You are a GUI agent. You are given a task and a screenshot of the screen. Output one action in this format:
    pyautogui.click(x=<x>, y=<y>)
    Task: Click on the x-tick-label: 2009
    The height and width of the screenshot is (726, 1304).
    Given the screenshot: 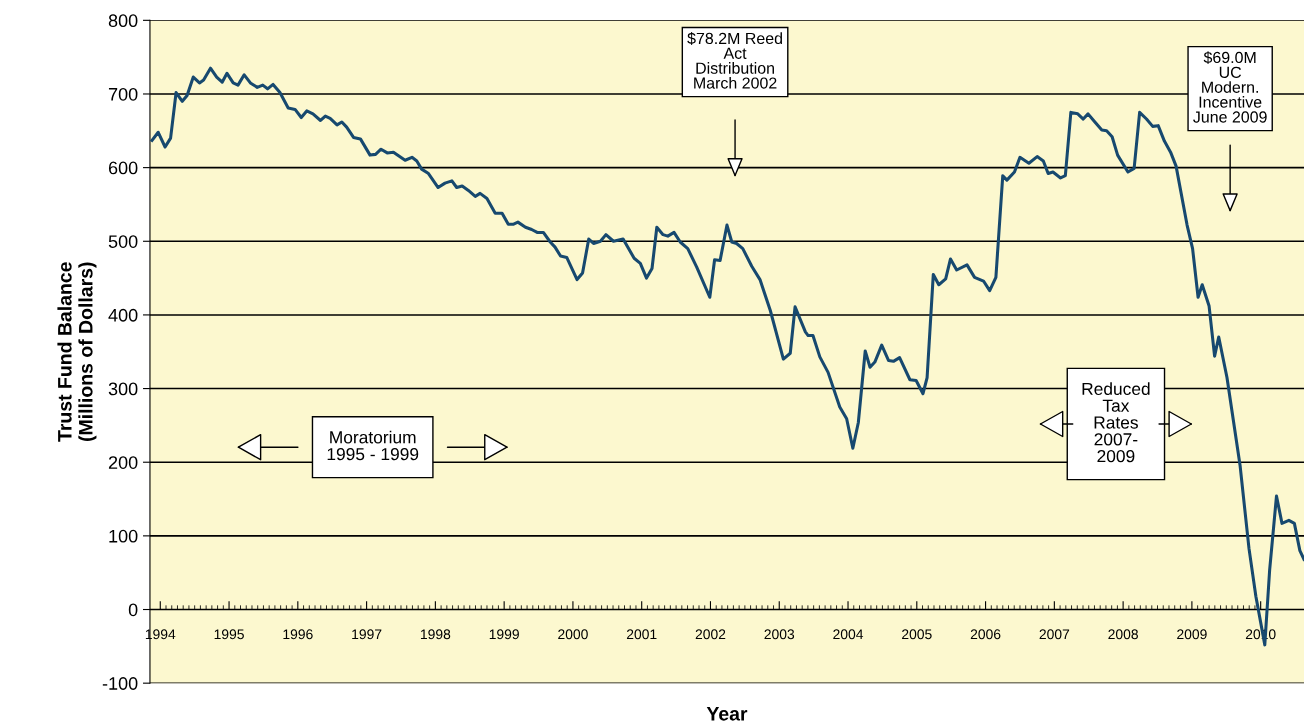 What is the action you would take?
    pyautogui.click(x=1192, y=634)
    